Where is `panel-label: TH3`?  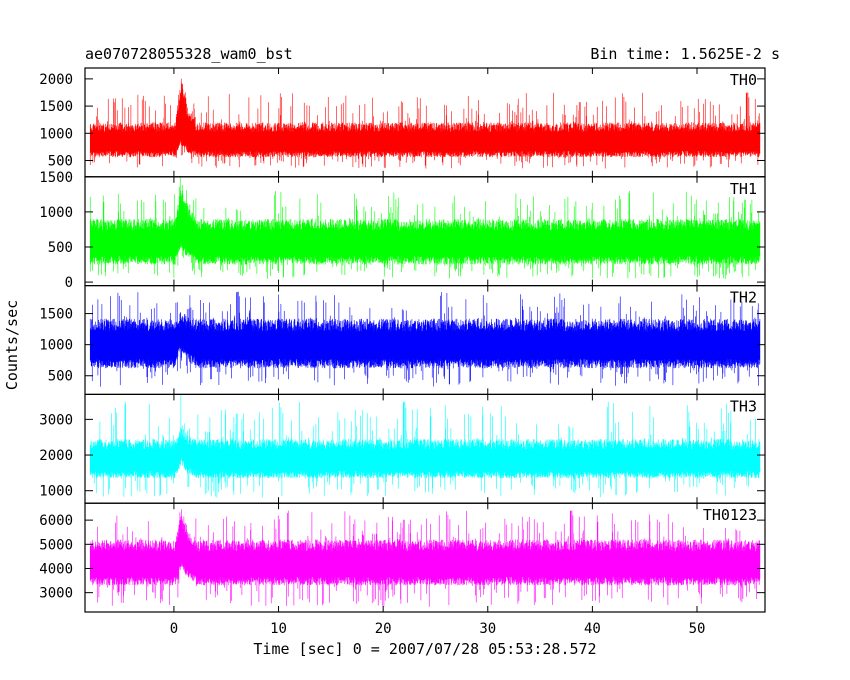 panel-label: TH3 is located at coordinates (743, 406).